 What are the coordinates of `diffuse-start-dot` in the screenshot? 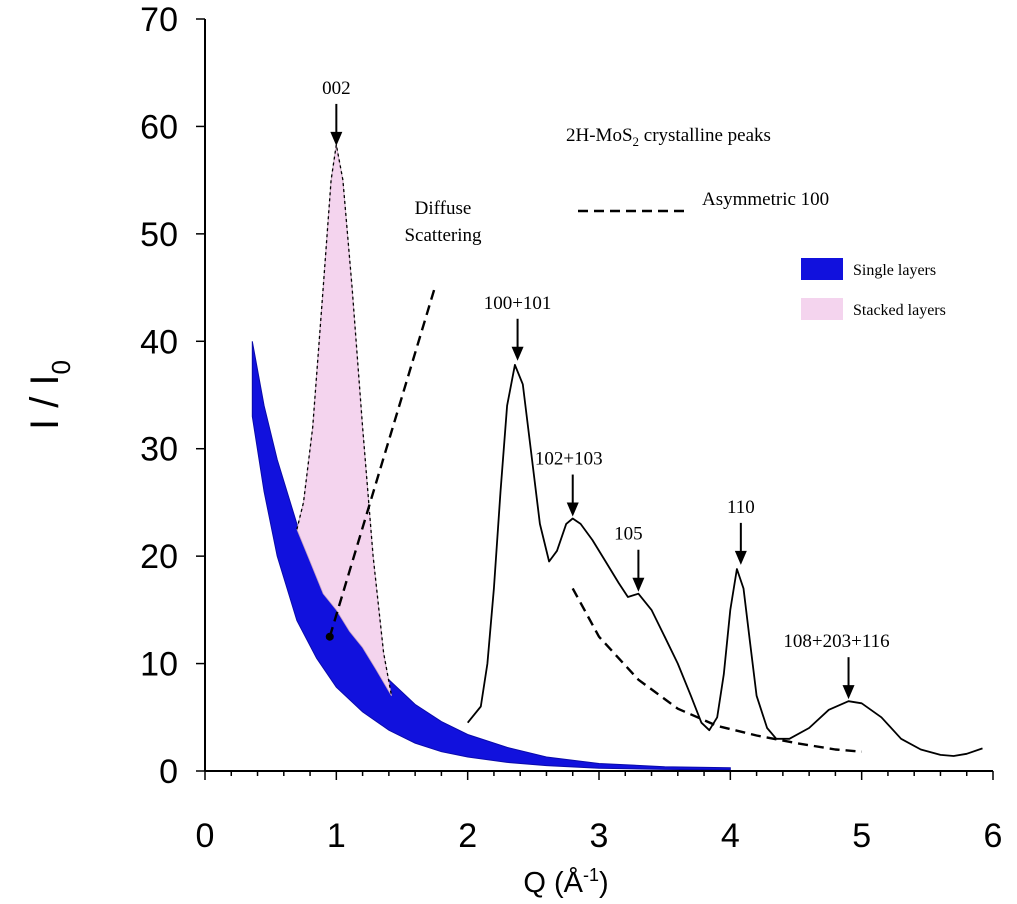 It's located at (329, 636).